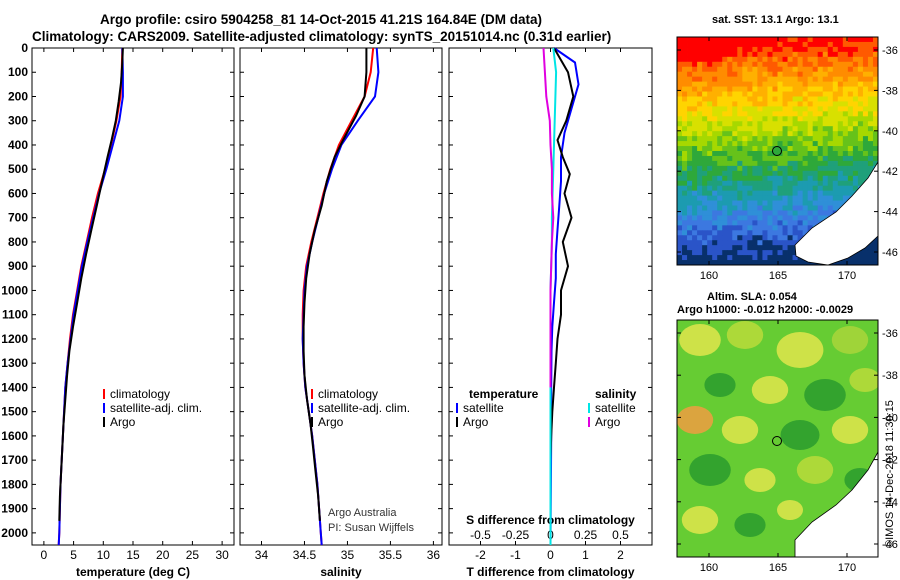 The height and width of the screenshot is (580, 900). Describe the element at coordinates (133, 555) in the screenshot. I see `x-tick-label: 15` at that location.